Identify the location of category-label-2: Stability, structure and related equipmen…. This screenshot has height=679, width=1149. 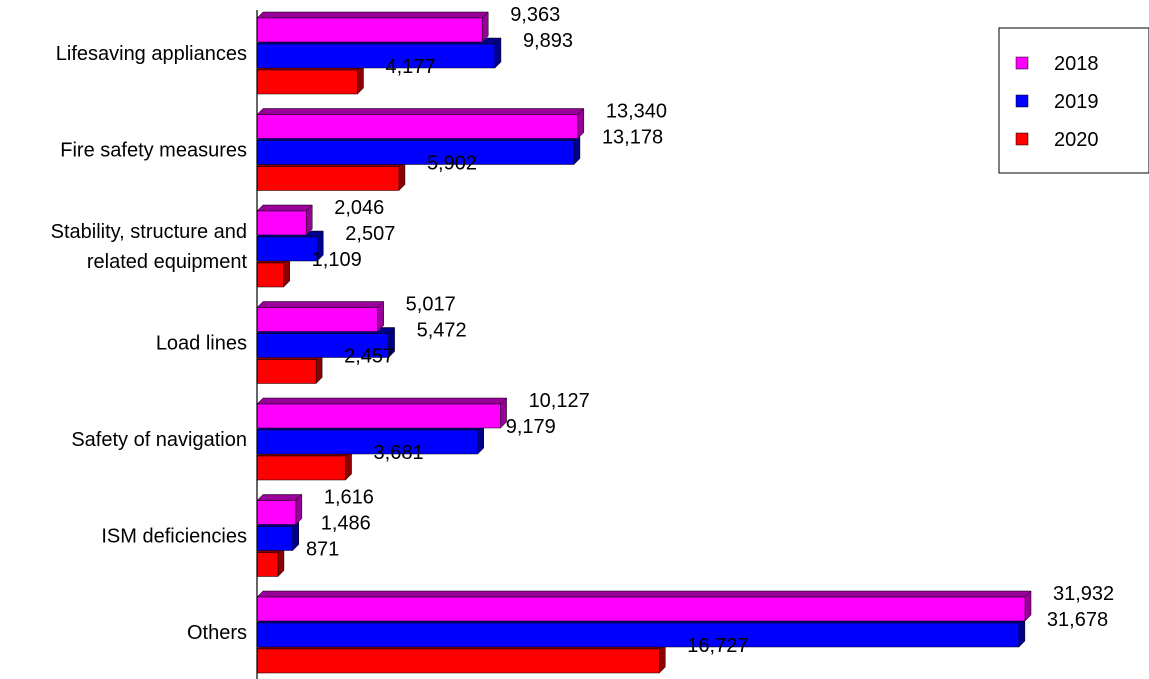
(149, 247).